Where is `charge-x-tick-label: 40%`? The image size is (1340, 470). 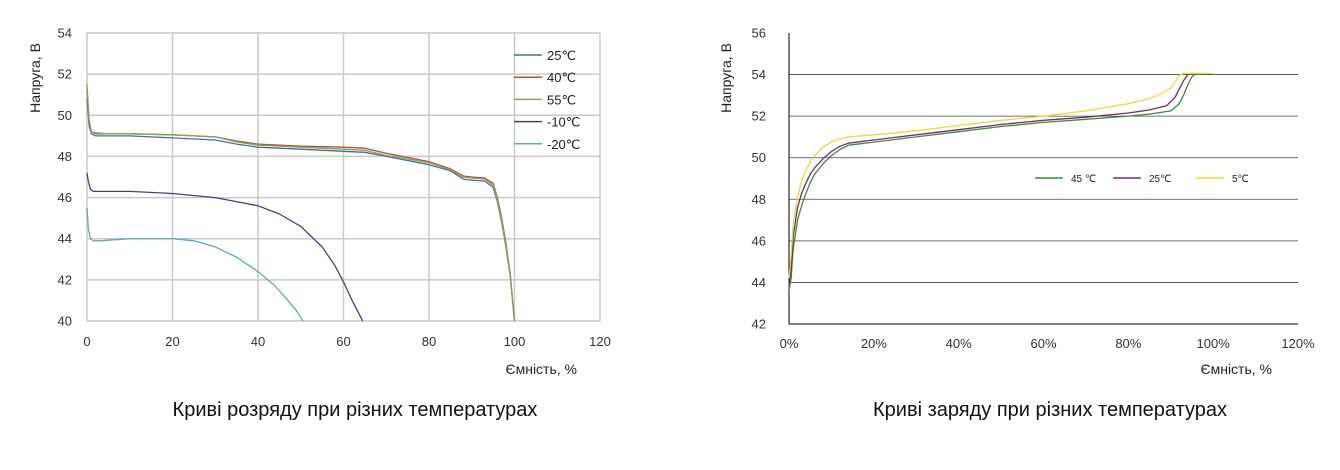
charge-x-tick-label: 40% is located at coordinates (959, 343).